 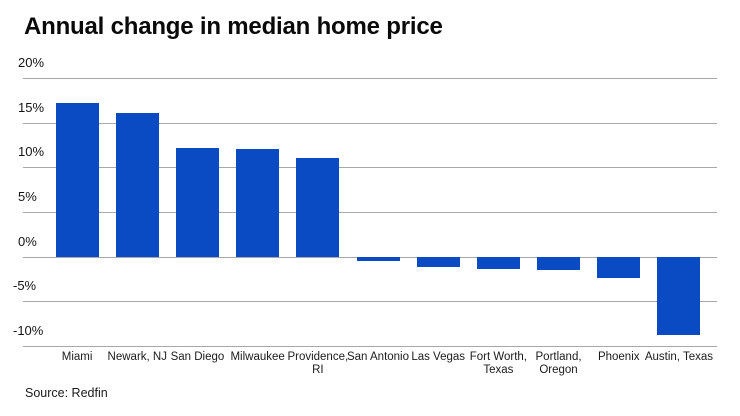 What do you see at coordinates (618, 357) in the screenshot?
I see `x-tick-label-phoenix: Phoenix` at bounding box center [618, 357].